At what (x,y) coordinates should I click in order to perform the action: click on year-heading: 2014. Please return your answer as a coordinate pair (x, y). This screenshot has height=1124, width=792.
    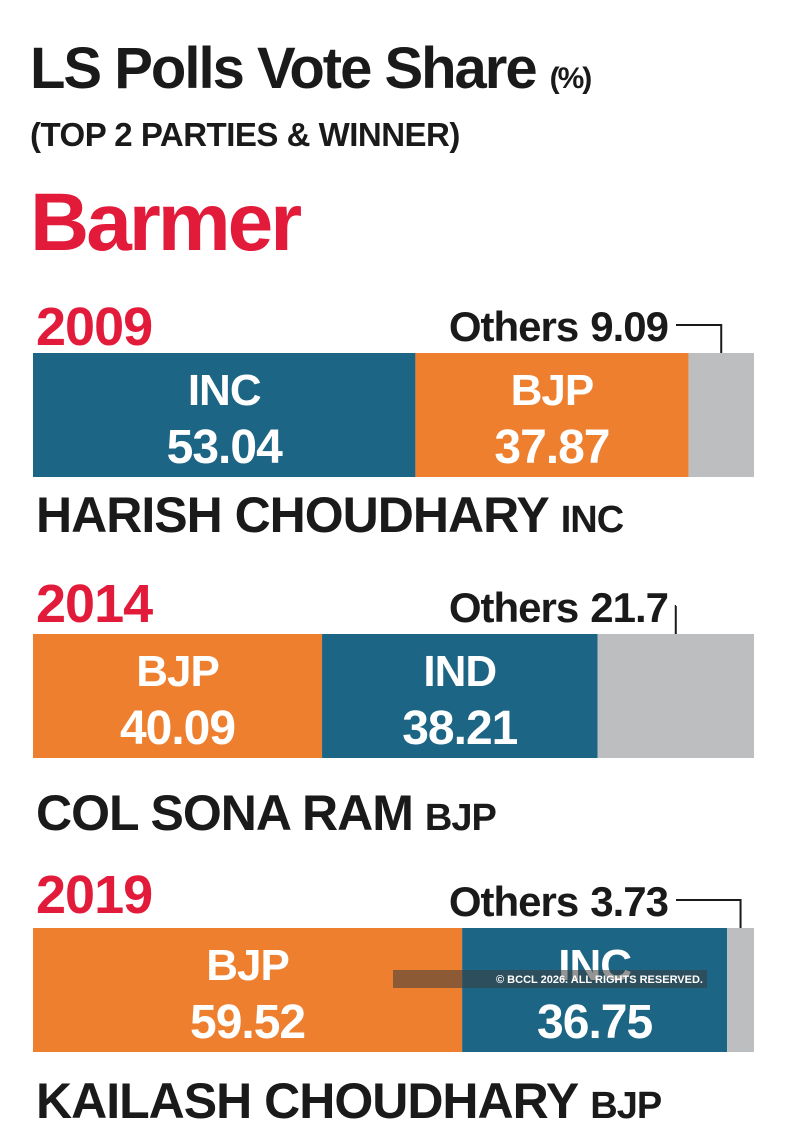
    Looking at the image, I should click on (94, 604).